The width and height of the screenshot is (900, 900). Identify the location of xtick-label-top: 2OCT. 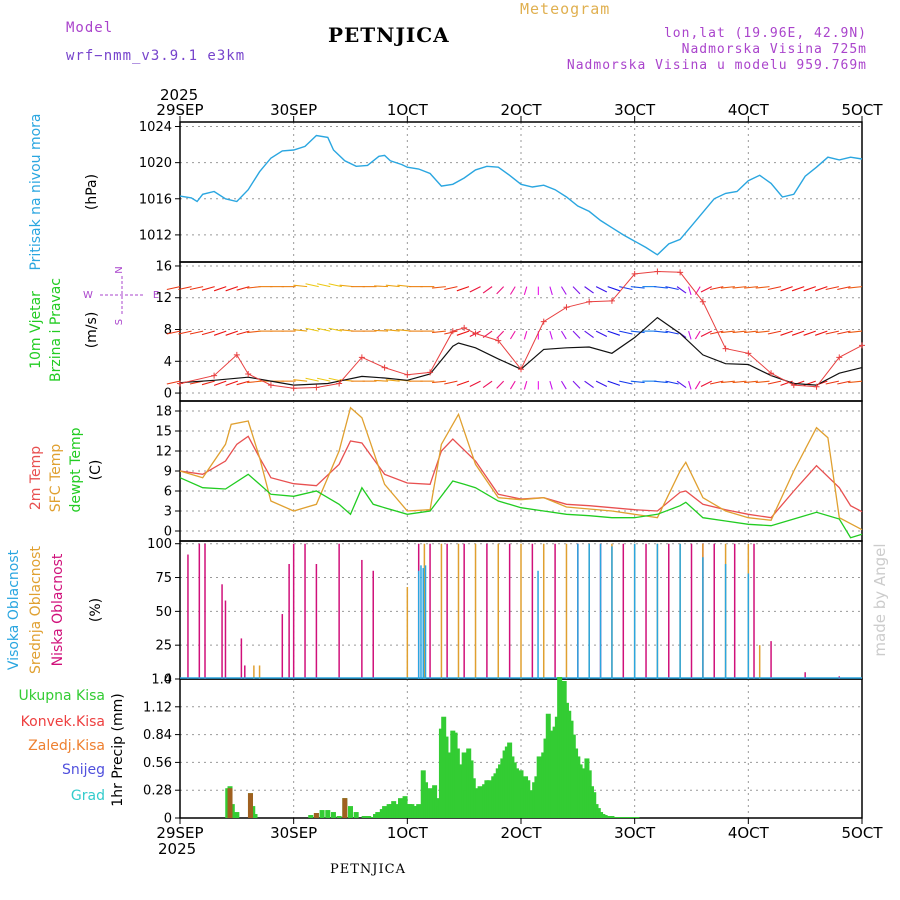
(522, 110).